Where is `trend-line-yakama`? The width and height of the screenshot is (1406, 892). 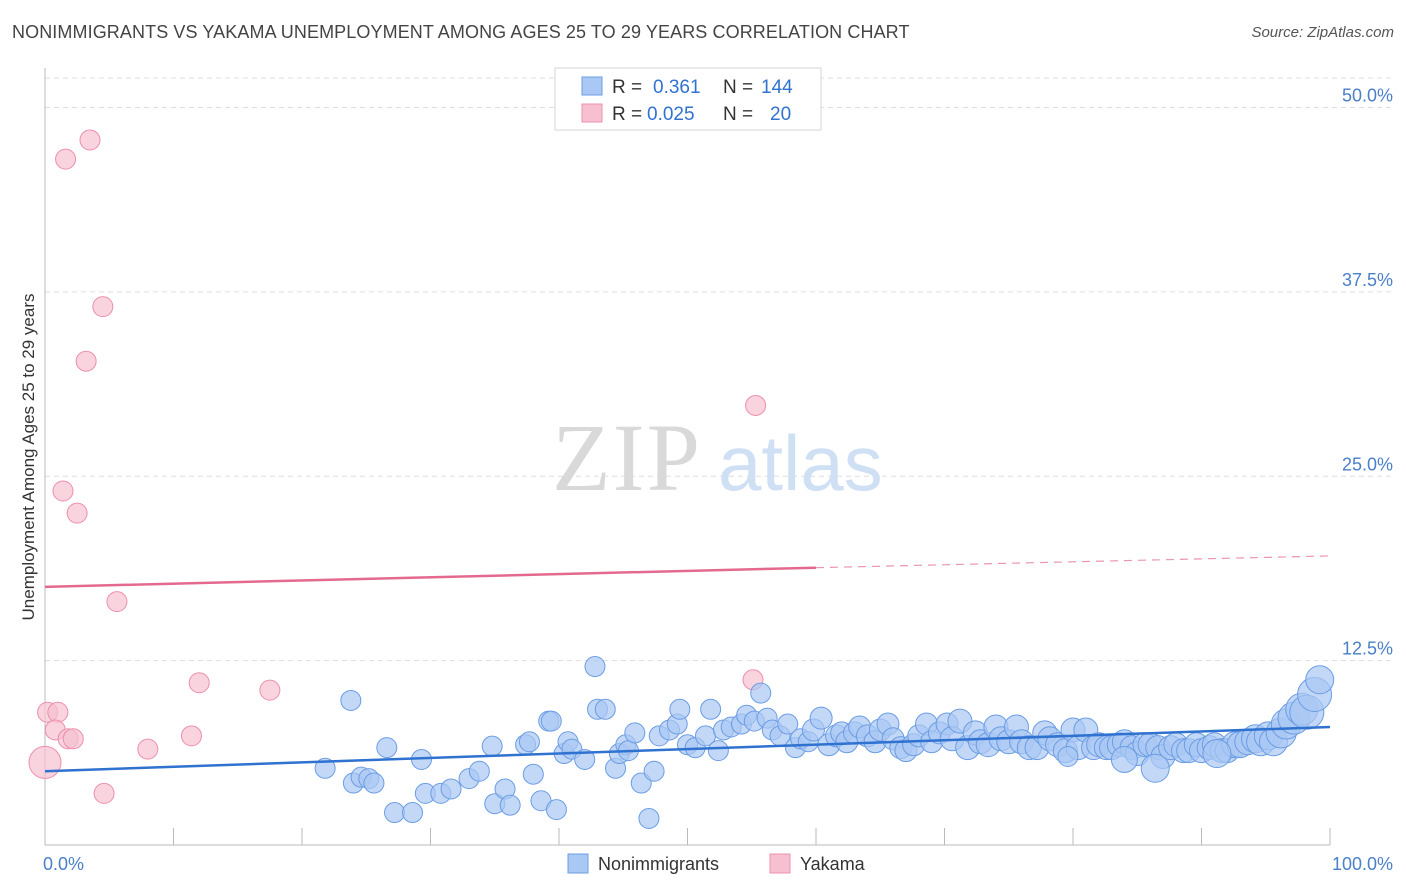
trend-line-yakama is located at coordinates (430, 577).